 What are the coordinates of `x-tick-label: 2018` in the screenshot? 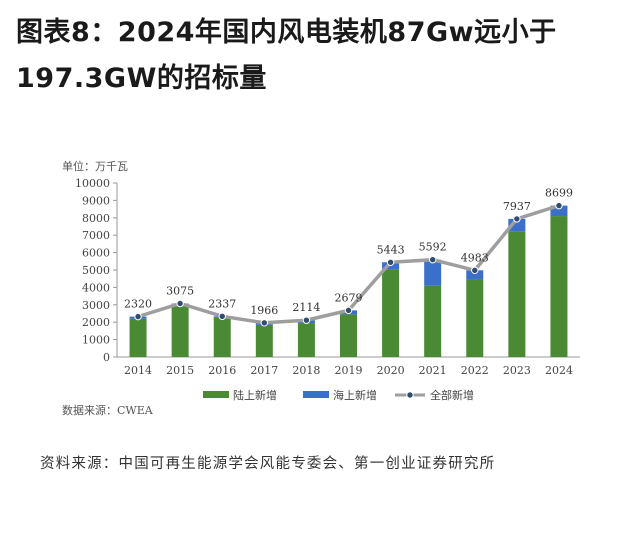 It's located at (306, 370).